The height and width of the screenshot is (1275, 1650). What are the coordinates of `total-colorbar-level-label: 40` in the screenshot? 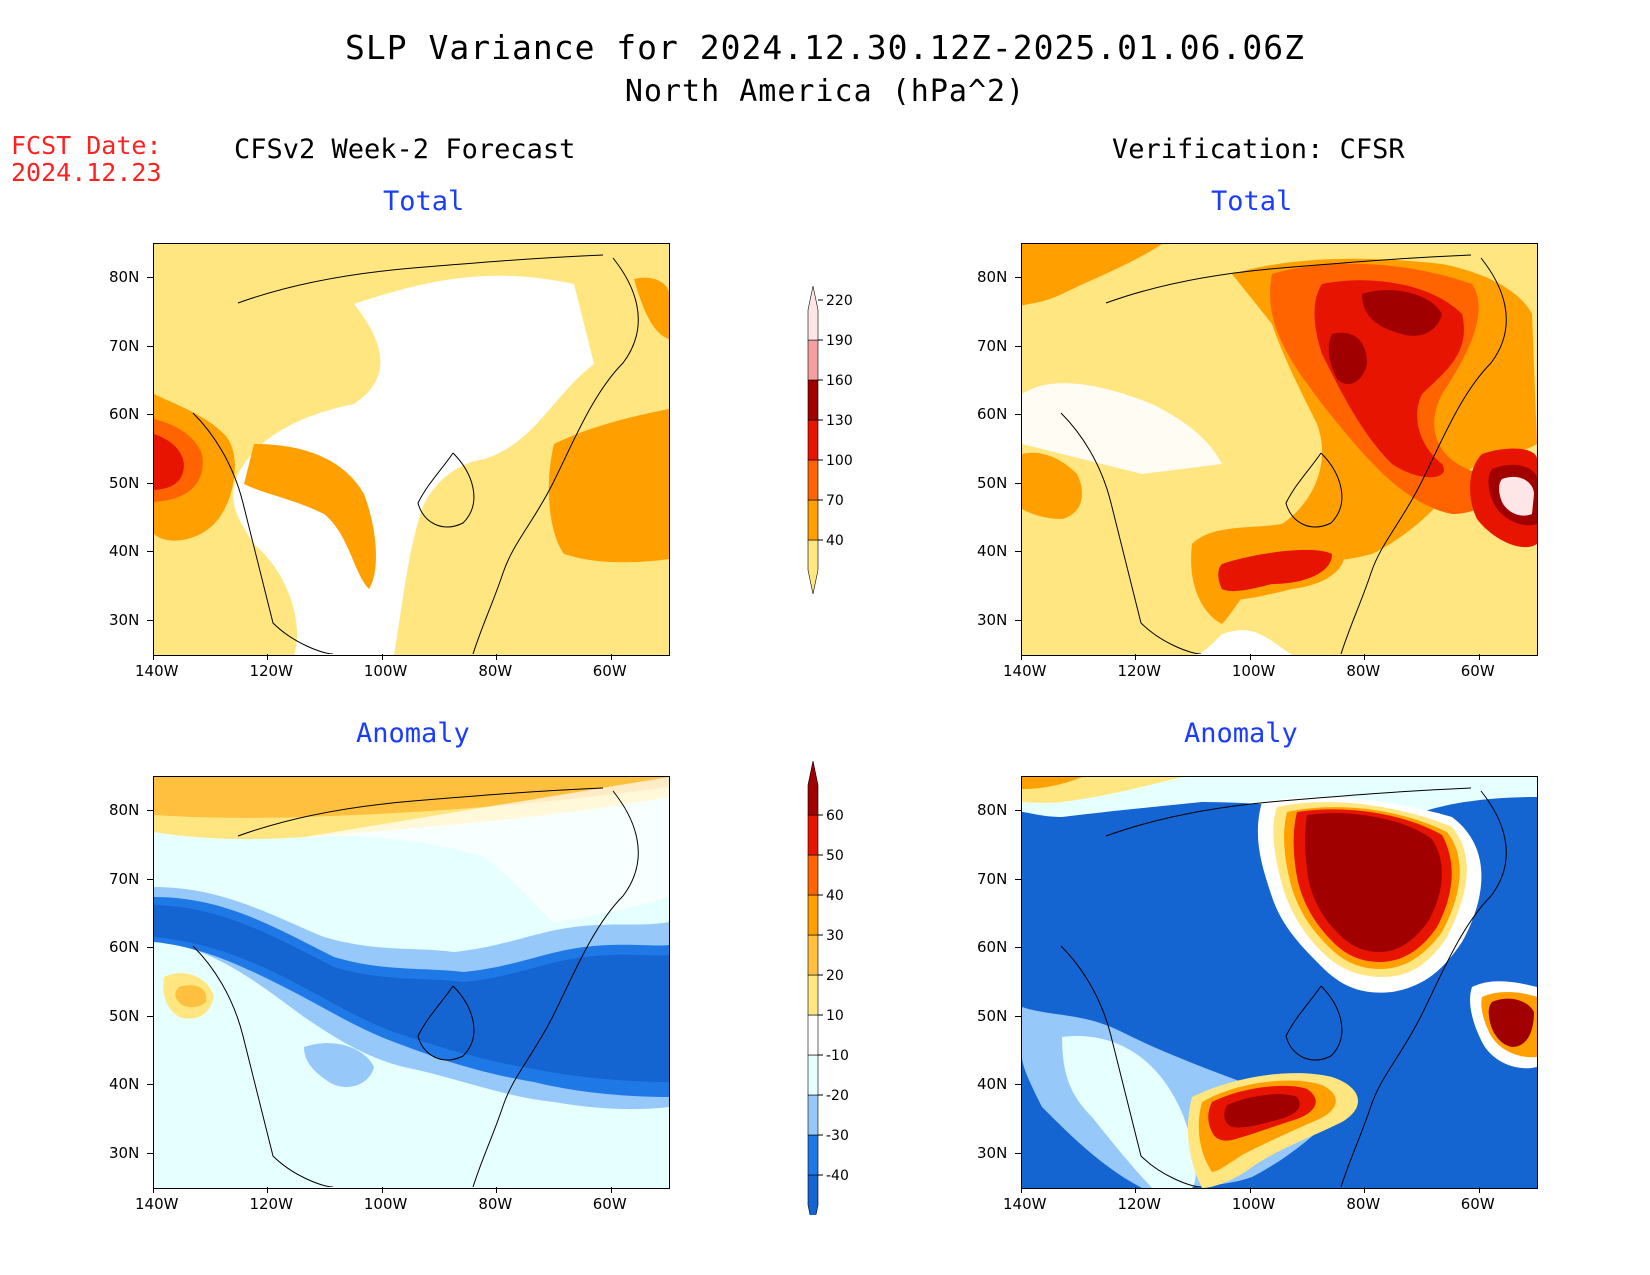 It's located at (835, 541).